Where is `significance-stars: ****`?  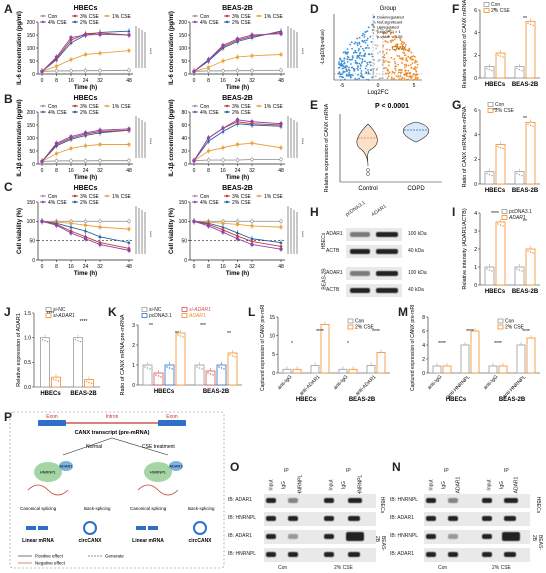
significance-stars: **** is located at coordinates (376, 332).